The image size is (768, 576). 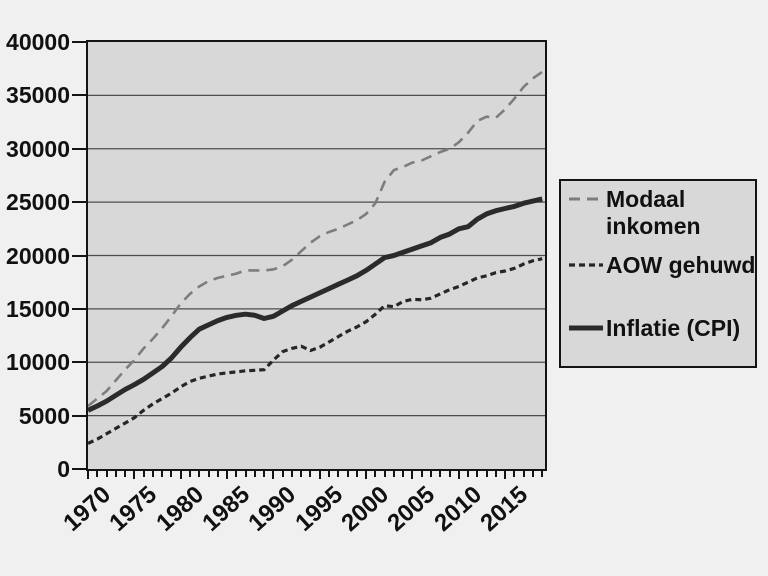 I want to click on y-axis-label: 10000, so click(x=38, y=362).